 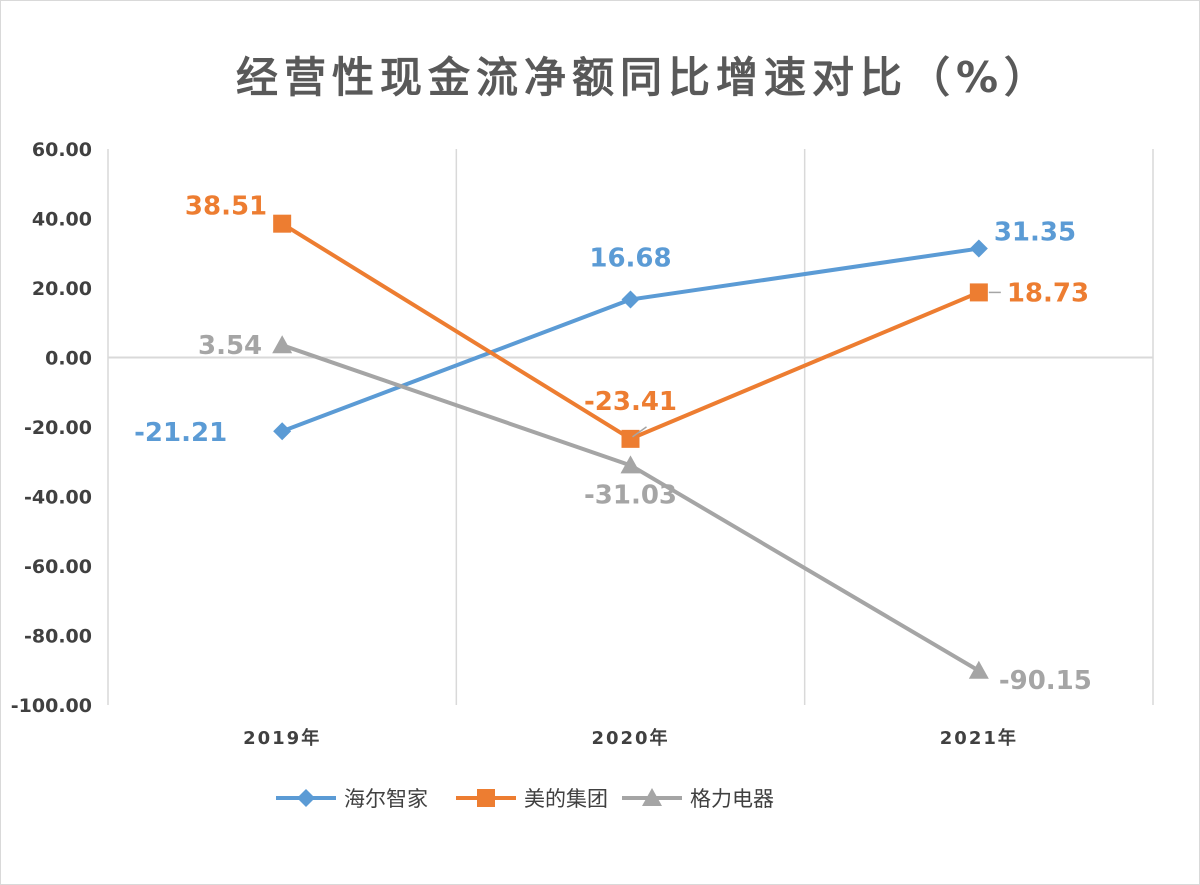 What do you see at coordinates (62, 289) in the screenshot?
I see `y-tick-label: 20.00` at bounding box center [62, 289].